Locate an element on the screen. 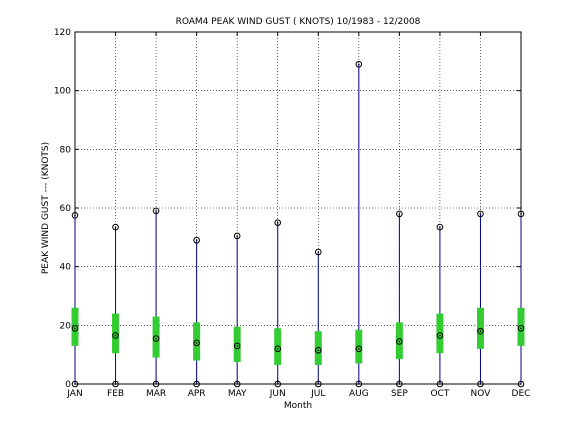  mean-marker-dot-feb is located at coordinates (115, 335).